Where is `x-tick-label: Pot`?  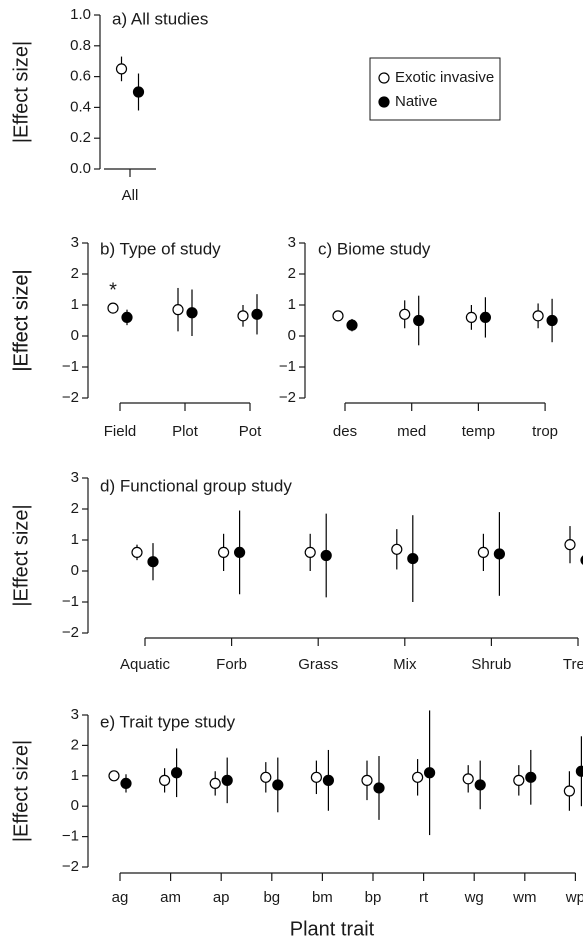
x-tick-label: Pot is located at coordinates (250, 431).